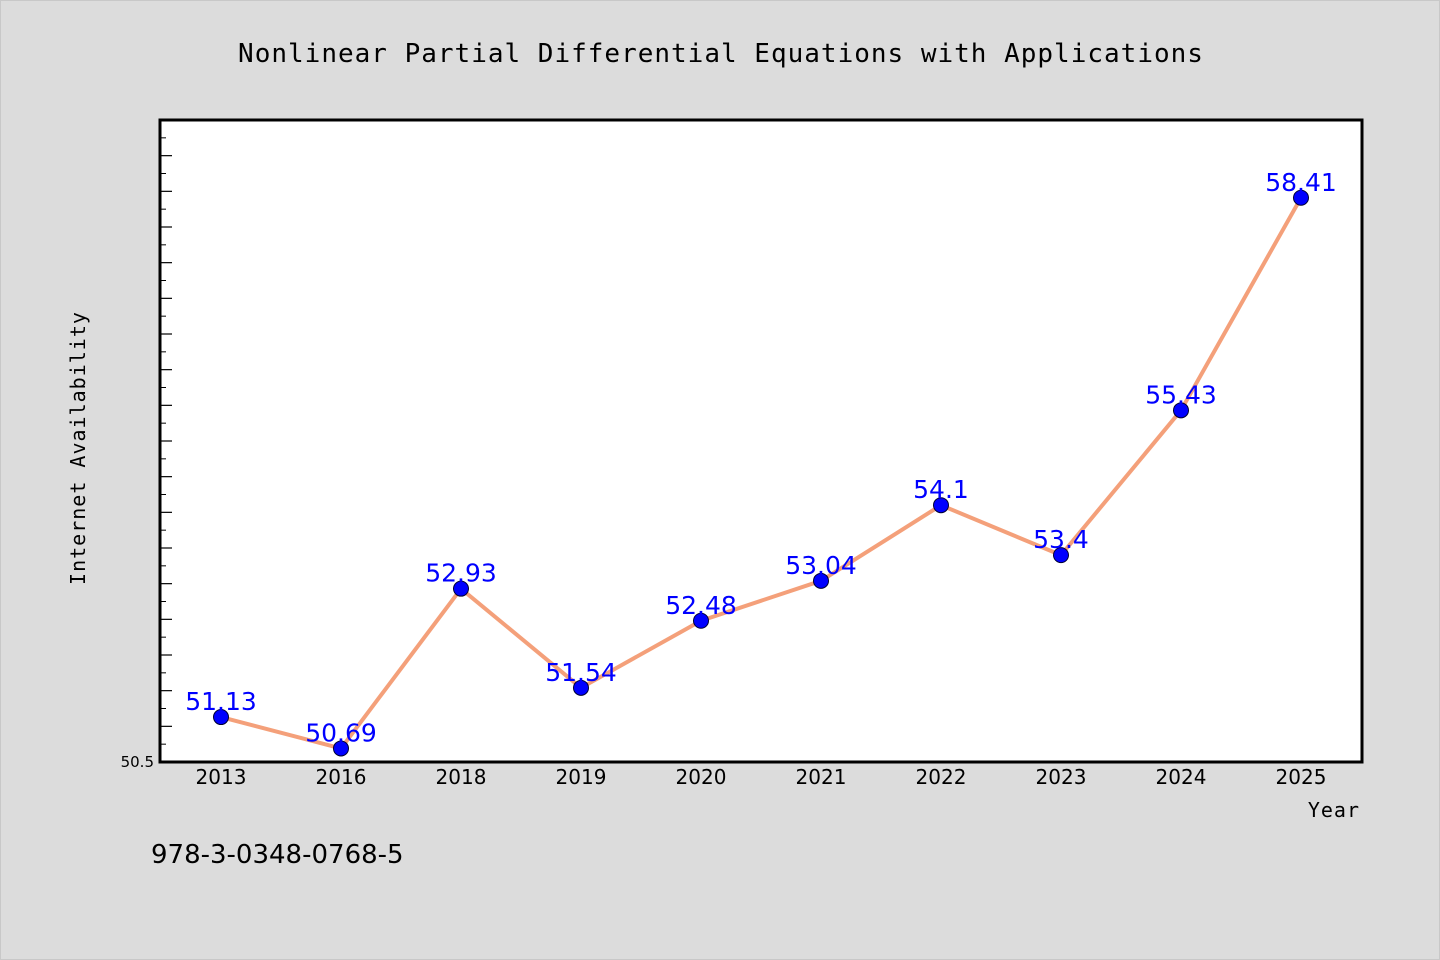 The image size is (1440, 960). I want to click on x-axis-label: Year, so click(1334, 810).